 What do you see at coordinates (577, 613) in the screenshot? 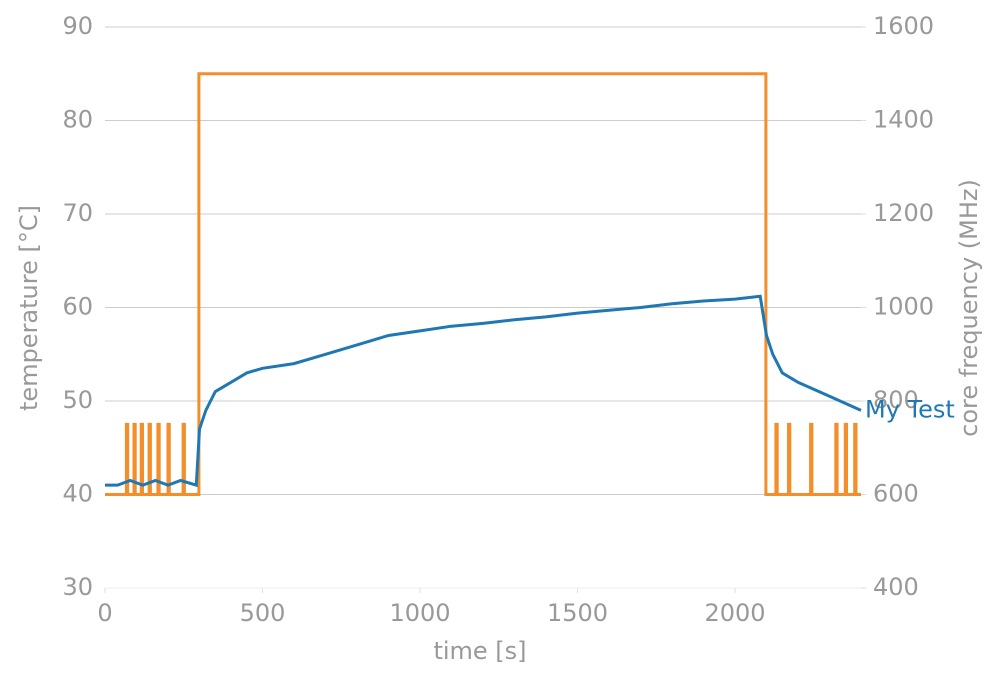
I see `x-tick-label: 1500` at bounding box center [577, 613].